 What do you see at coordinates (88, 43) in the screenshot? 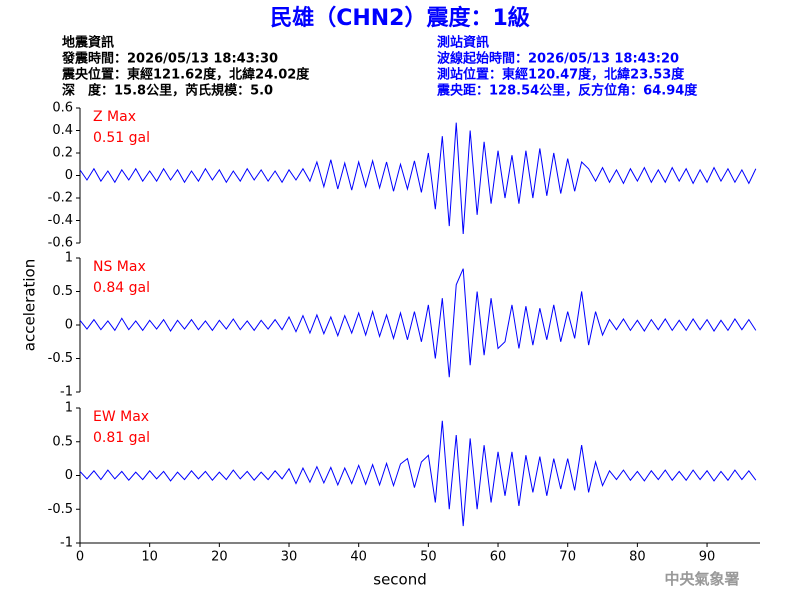
I see `info-line: 地震資訊` at bounding box center [88, 43].